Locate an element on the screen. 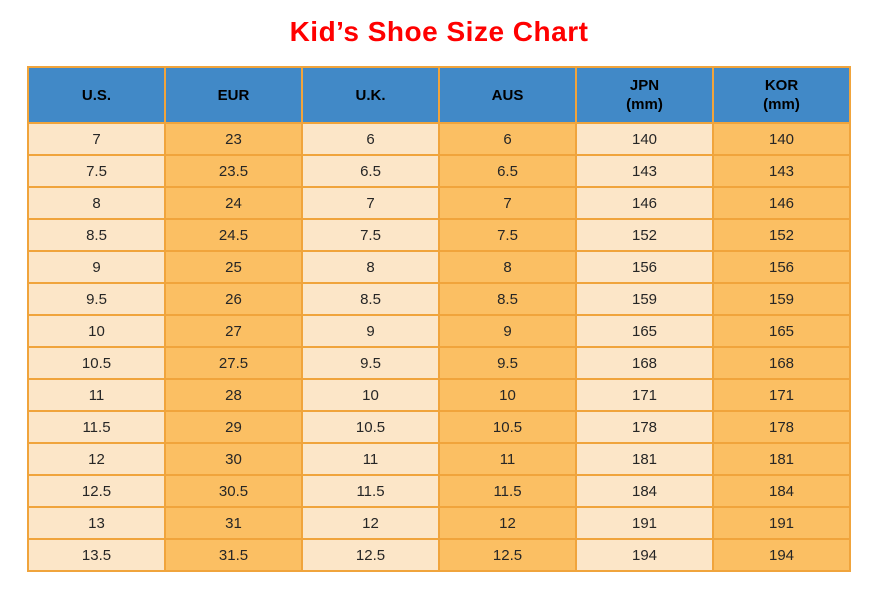 This screenshot has width=878, height=608. cell-kor: 159 is located at coordinates (781, 299).